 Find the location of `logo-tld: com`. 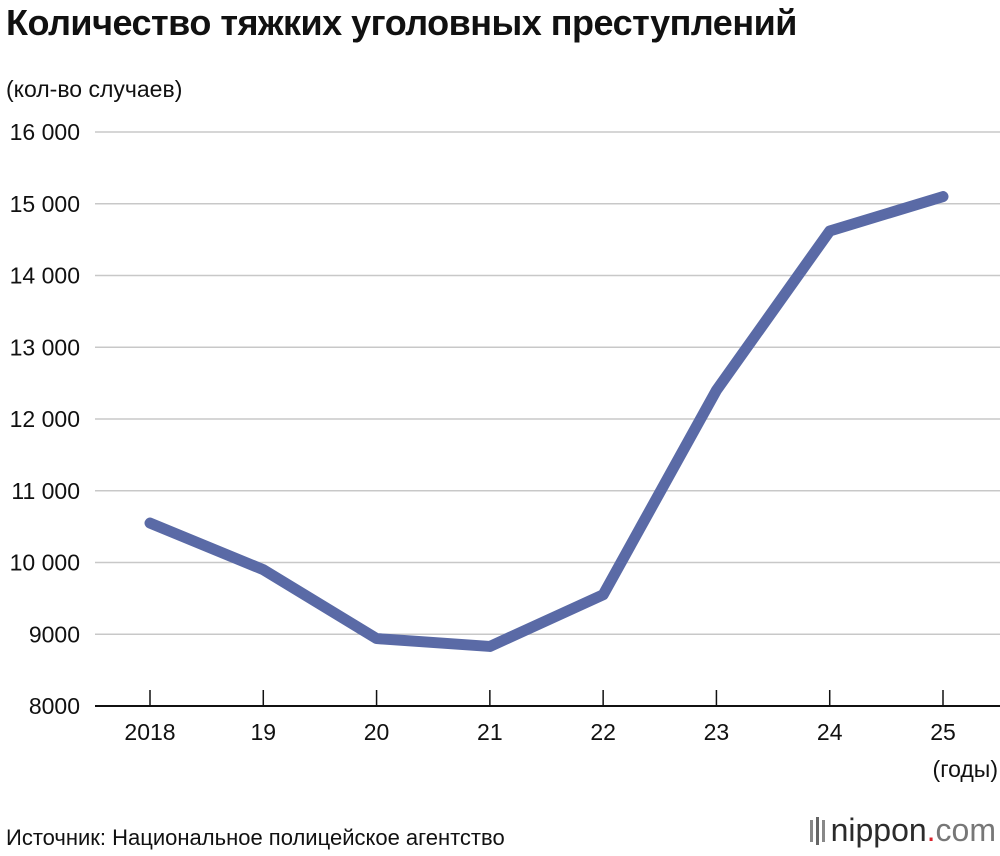

logo-tld: com is located at coordinates (965, 830).